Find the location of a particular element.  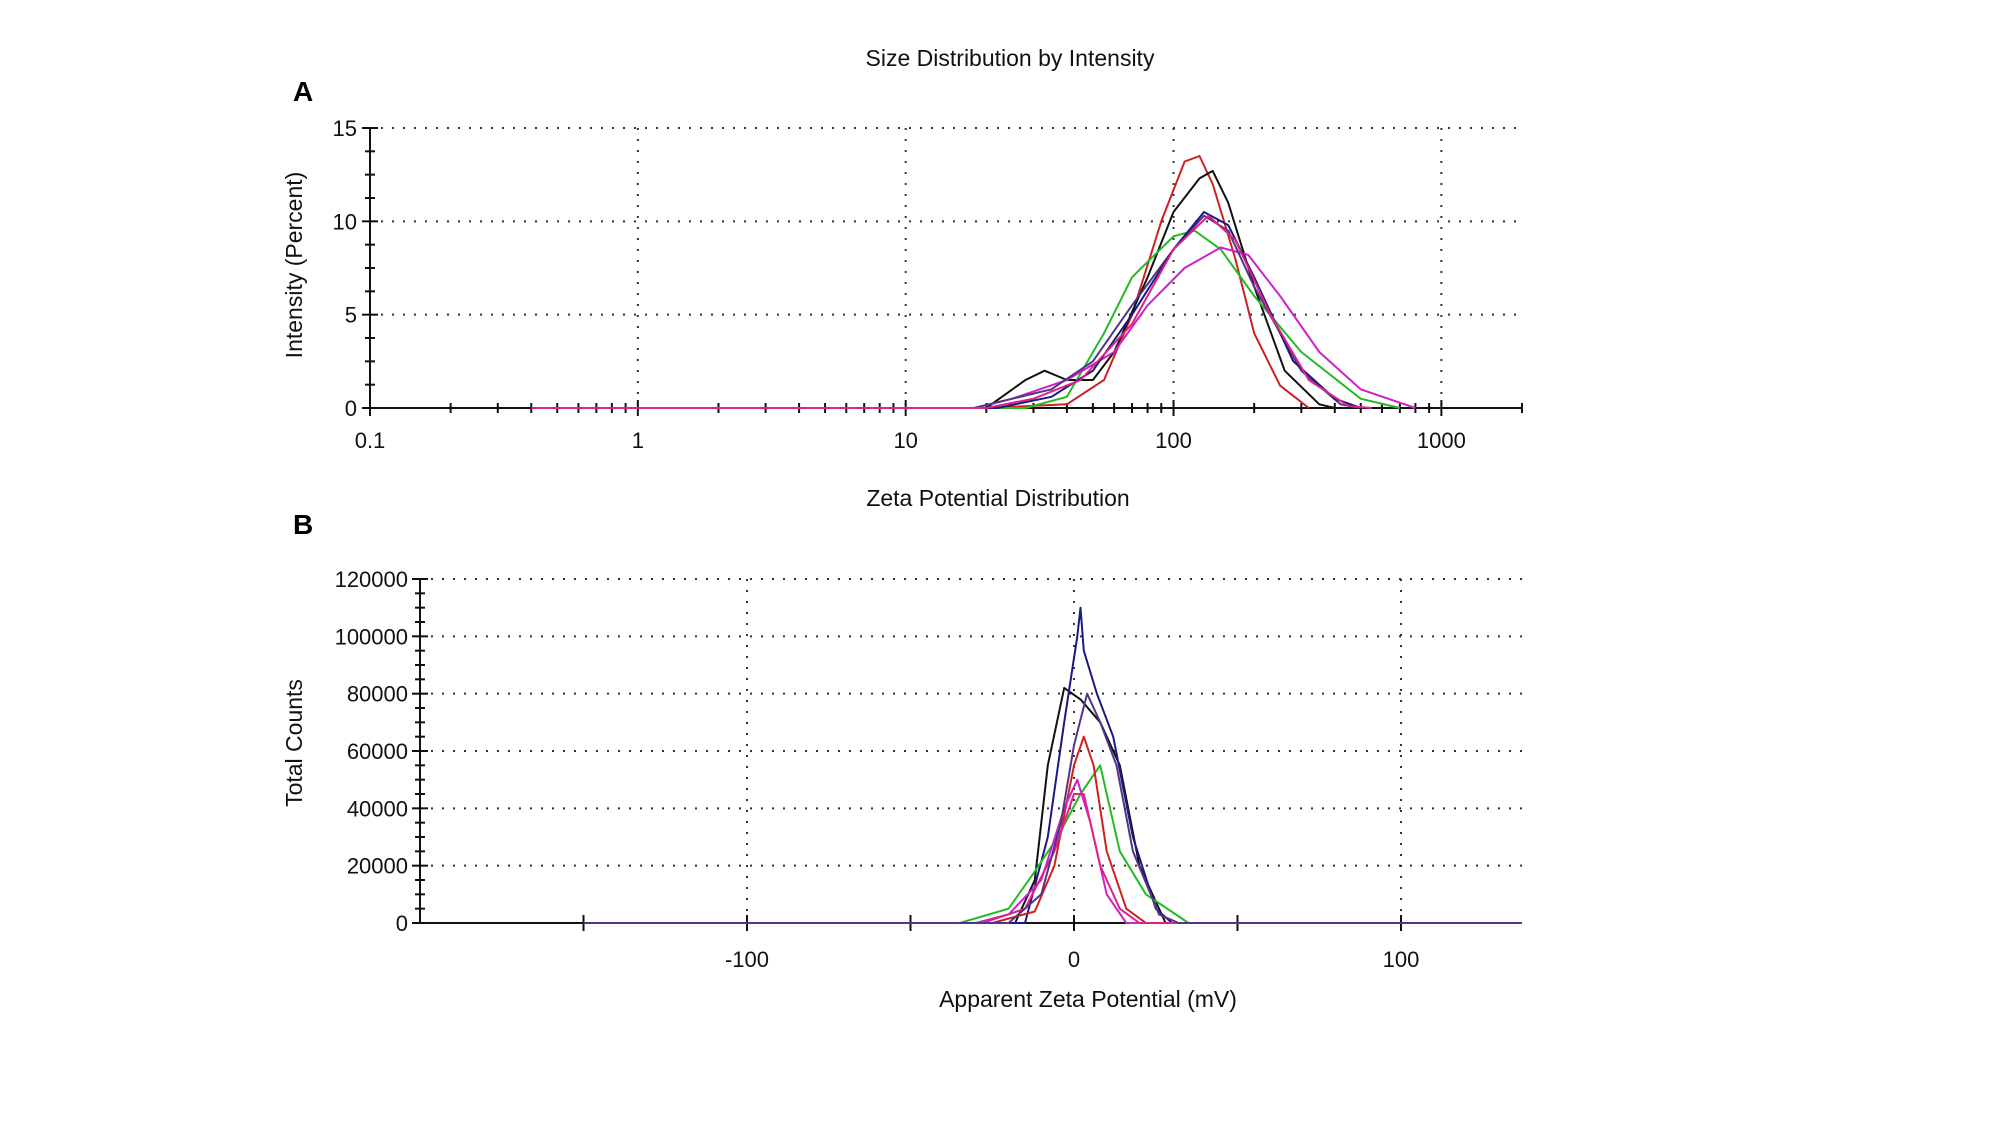

chart-a-grid is located at coordinates (946, 267).